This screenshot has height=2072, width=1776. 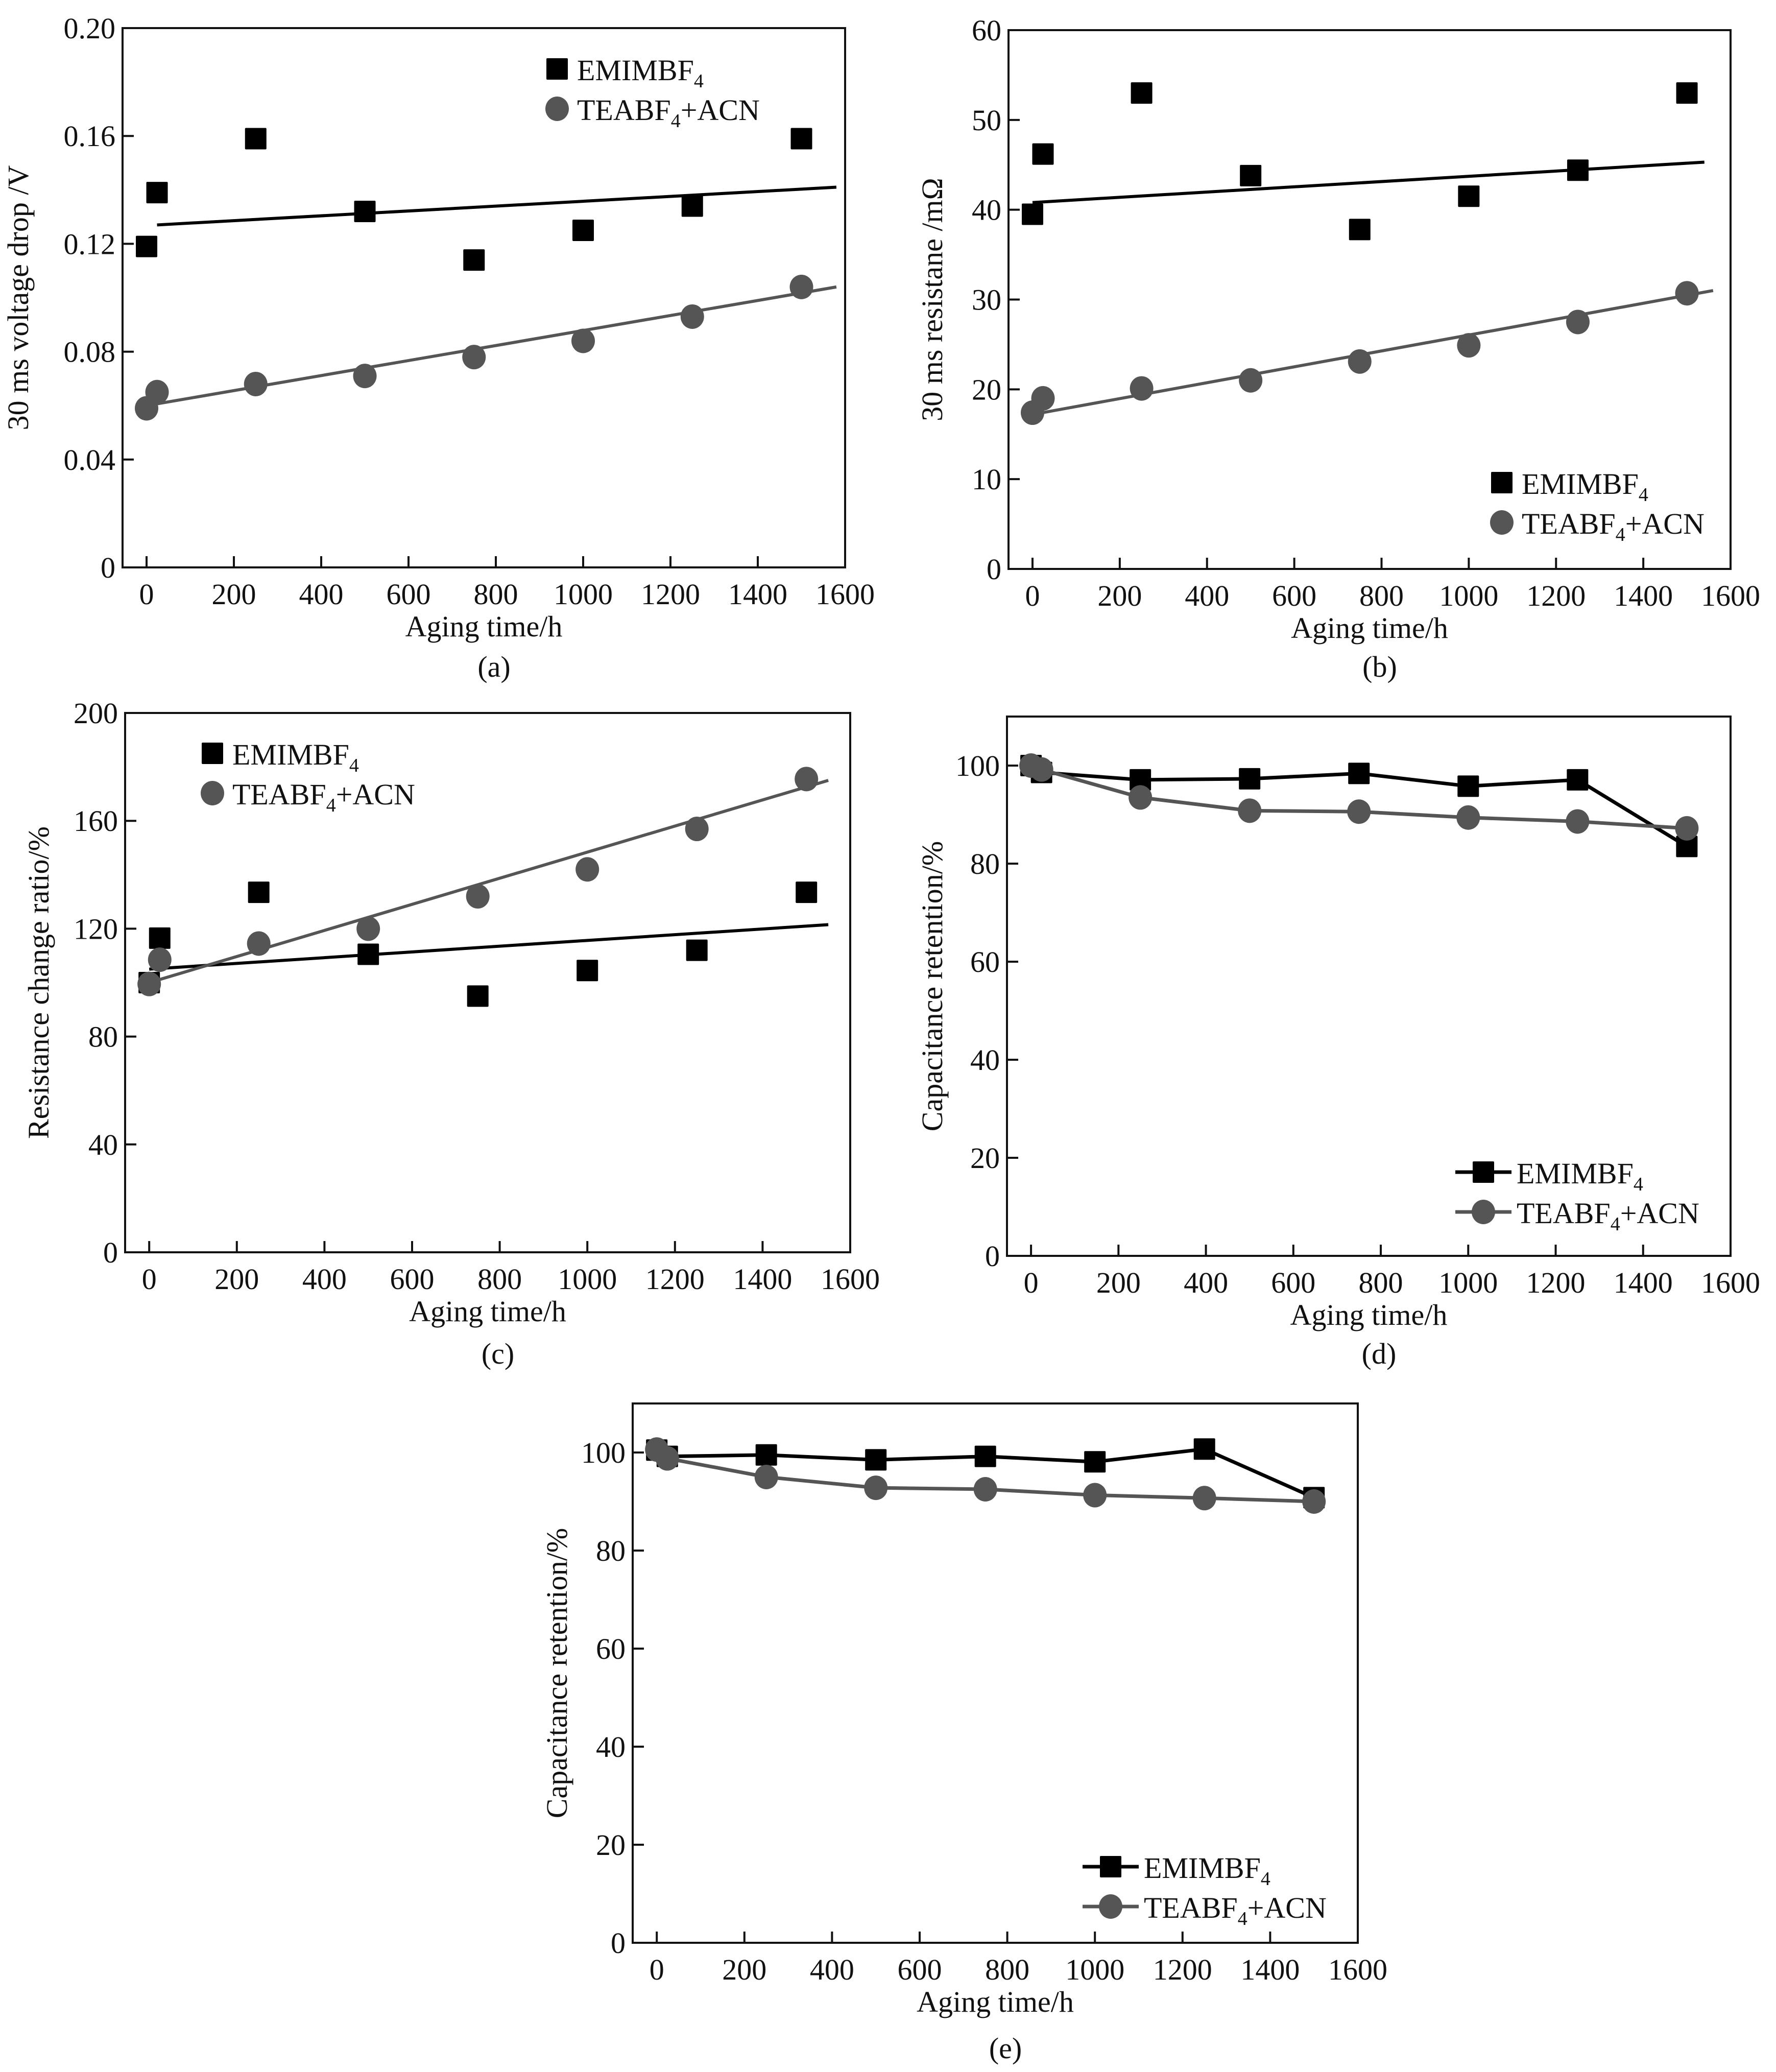 What do you see at coordinates (1369, 1314) in the screenshot?
I see `x-axis-title: Aging time/h` at bounding box center [1369, 1314].